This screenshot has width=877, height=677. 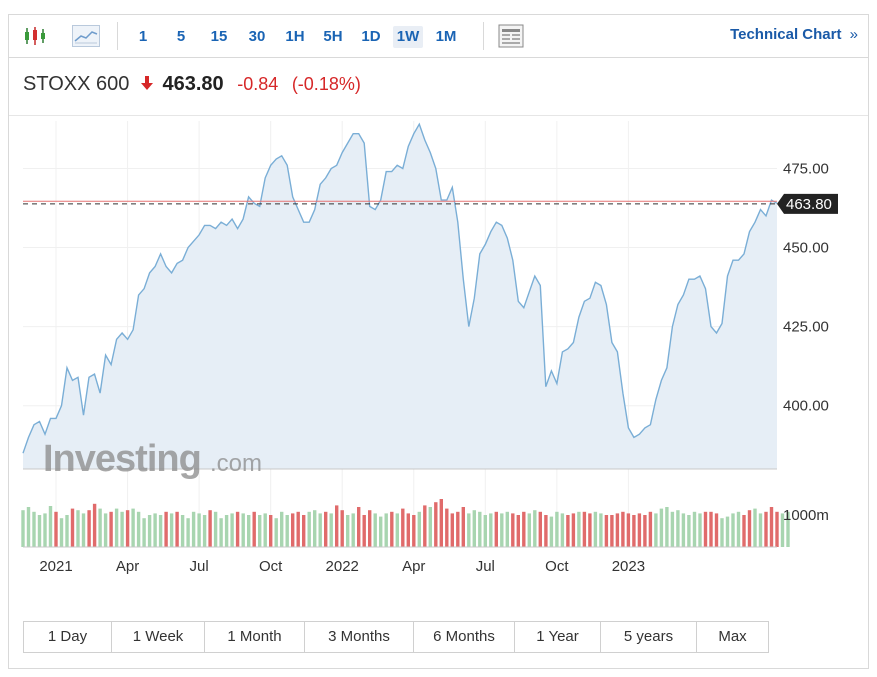 I want to click on range-3-months-button: 3 Months, so click(x=359, y=637).